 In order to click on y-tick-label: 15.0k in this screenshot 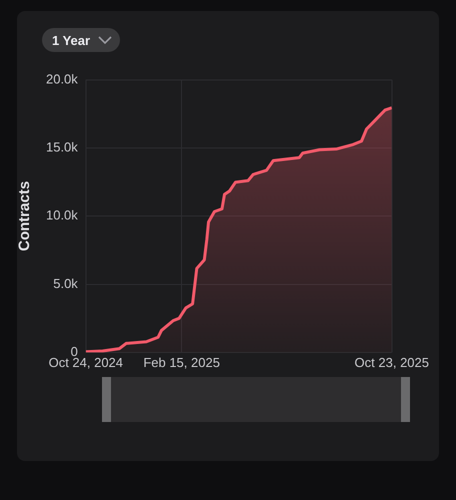, I will do `click(62, 147)`.